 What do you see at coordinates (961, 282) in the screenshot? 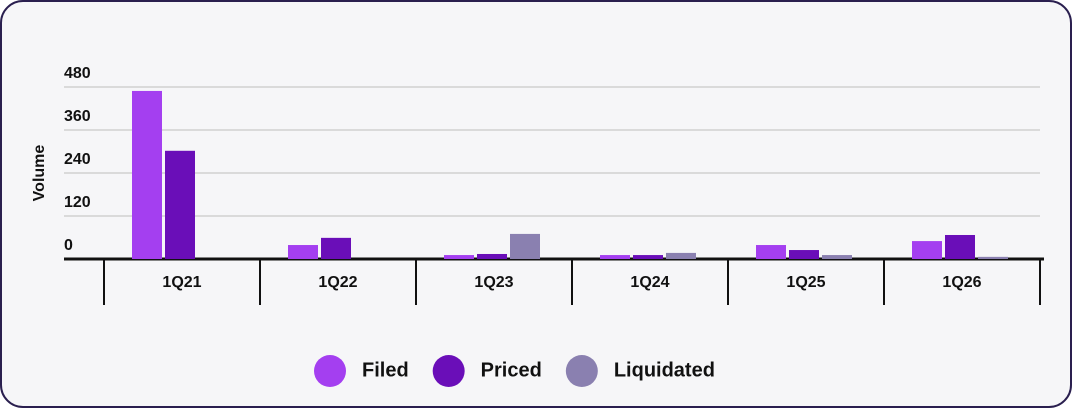
I see `x-tick-label: 1Q26` at bounding box center [961, 282].